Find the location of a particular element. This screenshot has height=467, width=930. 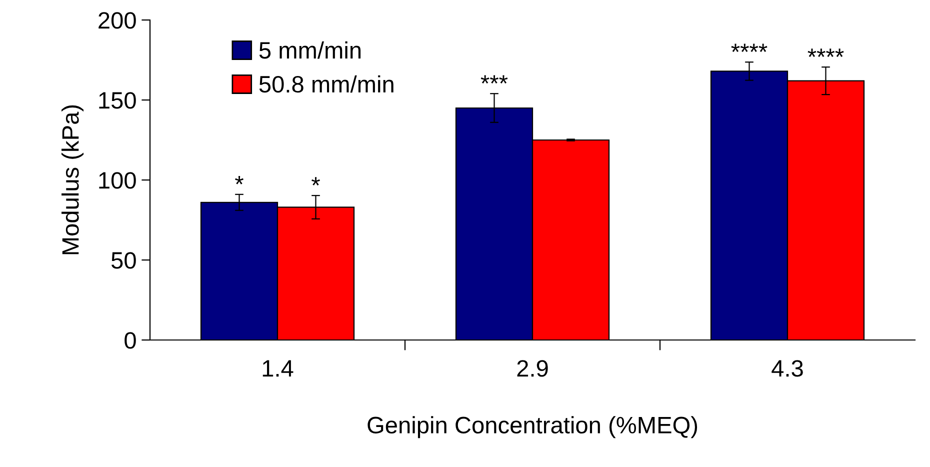

legend-label: 5 mm/min is located at coordinates (310, 50).